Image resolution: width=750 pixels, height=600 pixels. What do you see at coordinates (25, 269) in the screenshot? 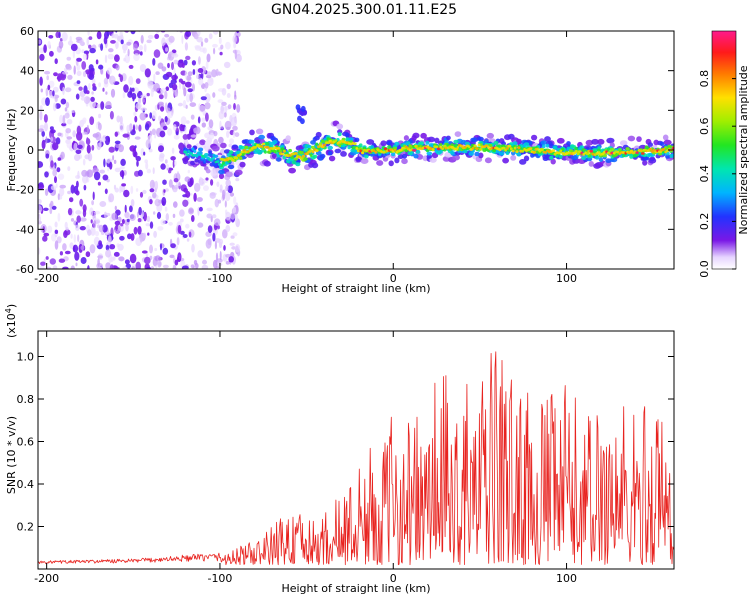
I see `y-tick-label: -60` at bounding box center [25, 269].